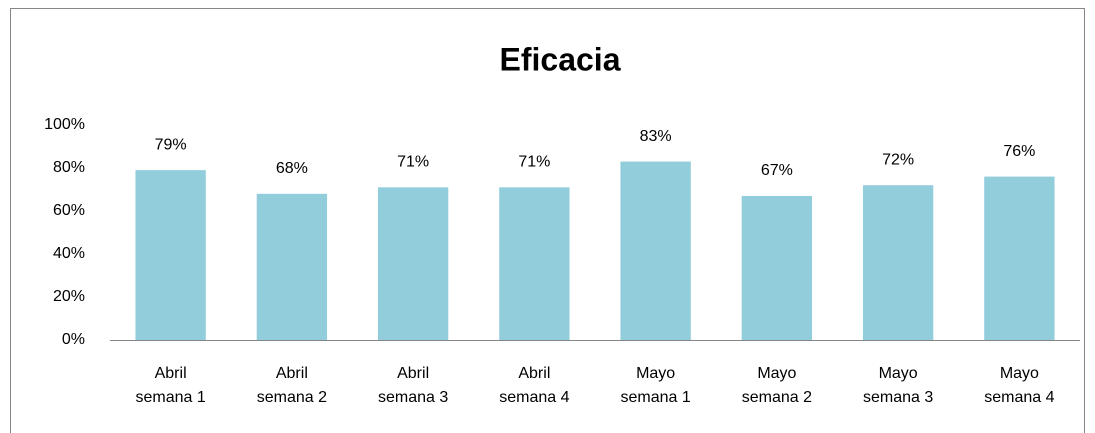 The width and height of the screenshot is (1095, 433). What do you see at coordinates (413, 385) in the screenshot?
I see `x-tick-label: Abril semana 3` at bounding box center [413, 385].